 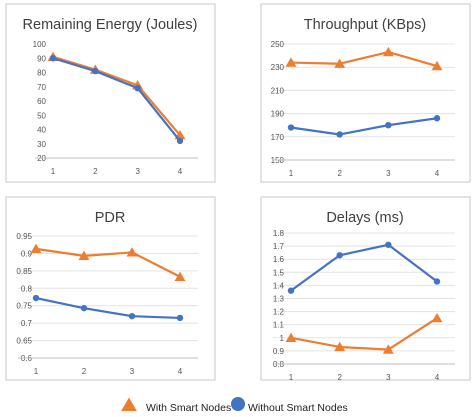 I want to click on y-tick-label: 1.4, so click(x=279, y=285).